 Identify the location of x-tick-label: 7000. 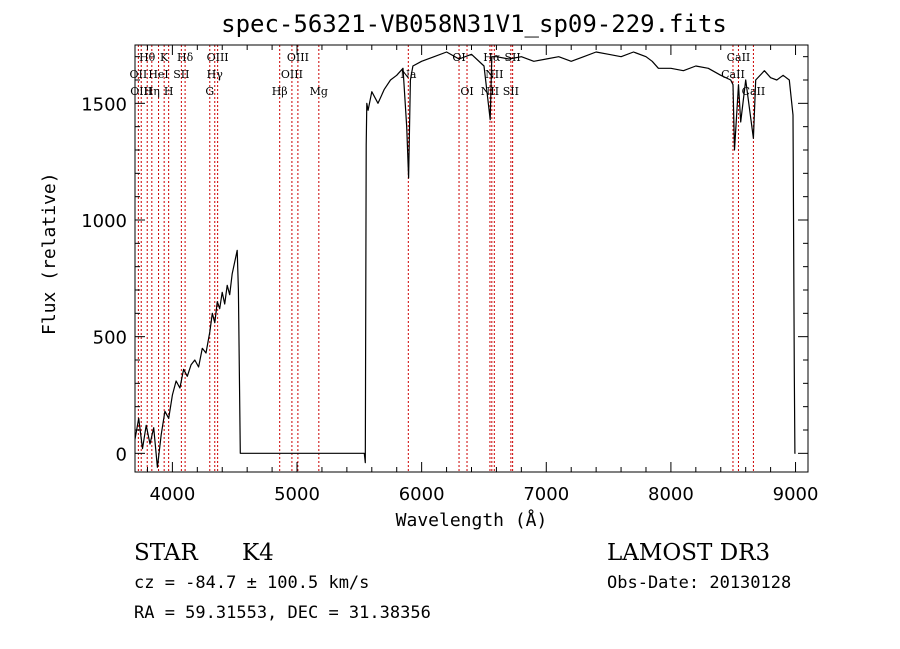
(546, 494).